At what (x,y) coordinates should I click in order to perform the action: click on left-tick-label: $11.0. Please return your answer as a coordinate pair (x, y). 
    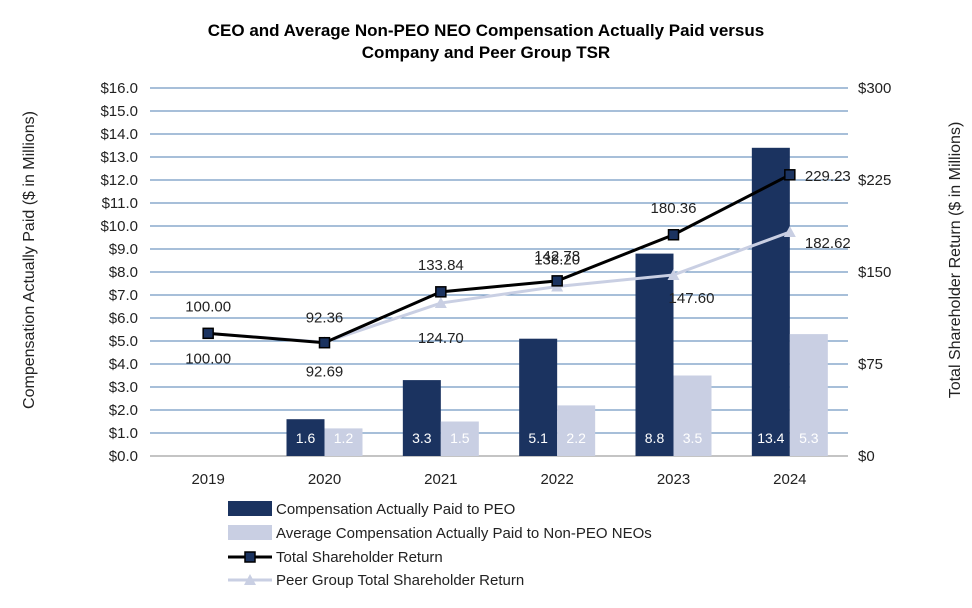
    Looking at the image, I should click on (120, 203).